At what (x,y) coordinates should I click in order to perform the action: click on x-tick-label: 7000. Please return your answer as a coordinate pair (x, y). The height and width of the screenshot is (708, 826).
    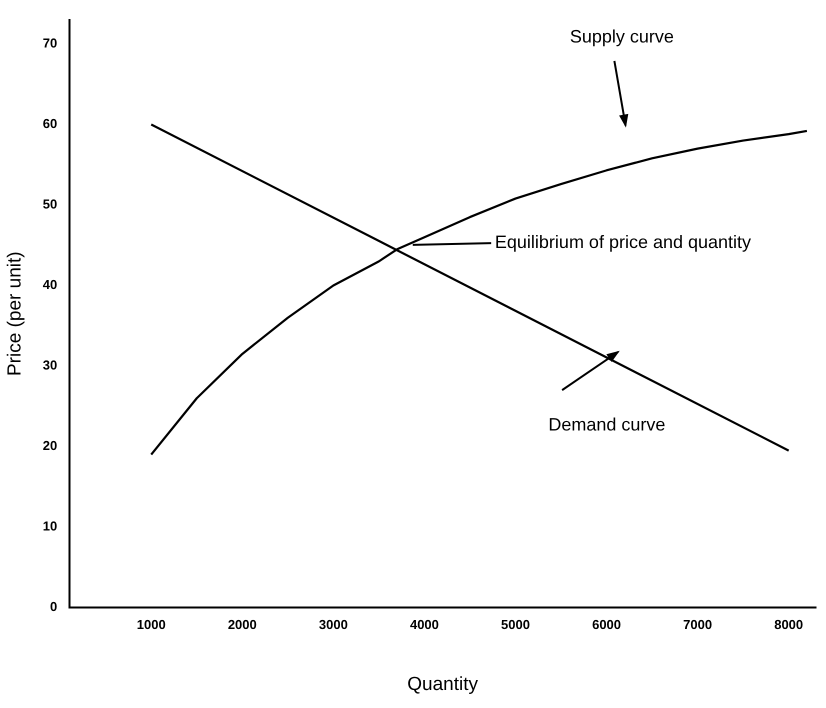
    Looking at the image, I should click on (697, 624).